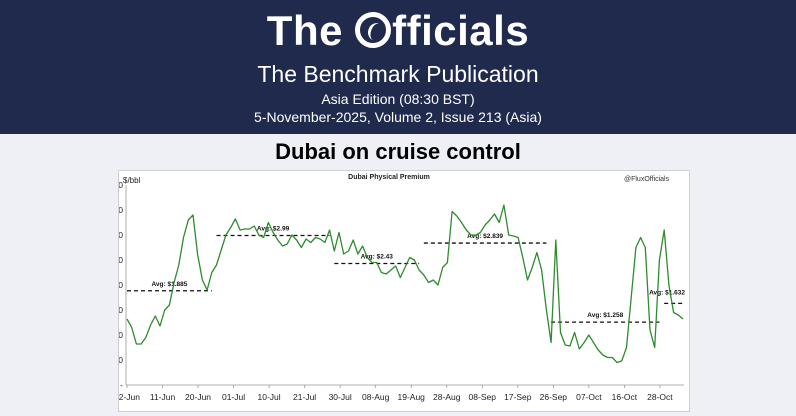 The height and width of the screenshot is (416, 796). Describe the element at coordinates (121, 385) in the screenshot. I see `y-tick-label: -` at that location.